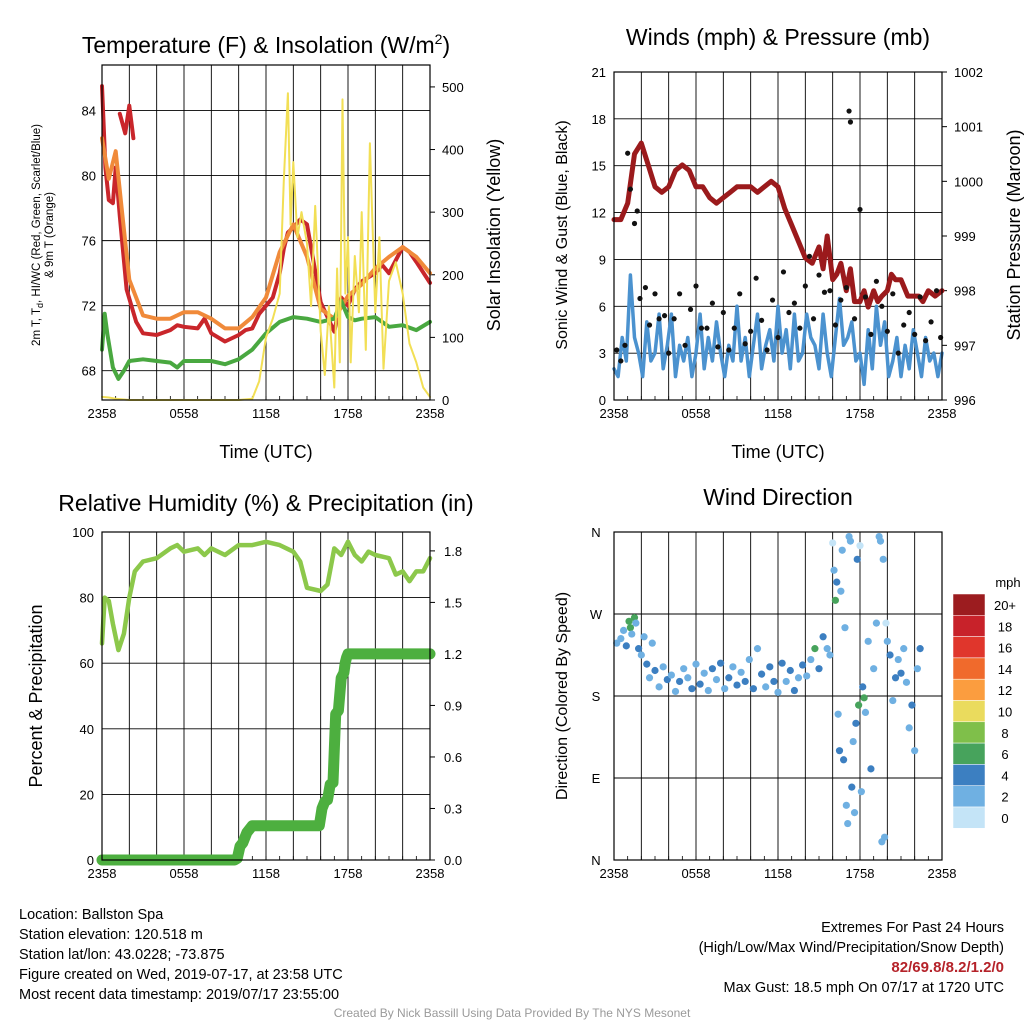 This screenshot has width=1024, height=1024. What do you see at coordinates (1007, 582) in the screenshot?
I see `colorbar-title: mph` at bounding box center [1007, 582].